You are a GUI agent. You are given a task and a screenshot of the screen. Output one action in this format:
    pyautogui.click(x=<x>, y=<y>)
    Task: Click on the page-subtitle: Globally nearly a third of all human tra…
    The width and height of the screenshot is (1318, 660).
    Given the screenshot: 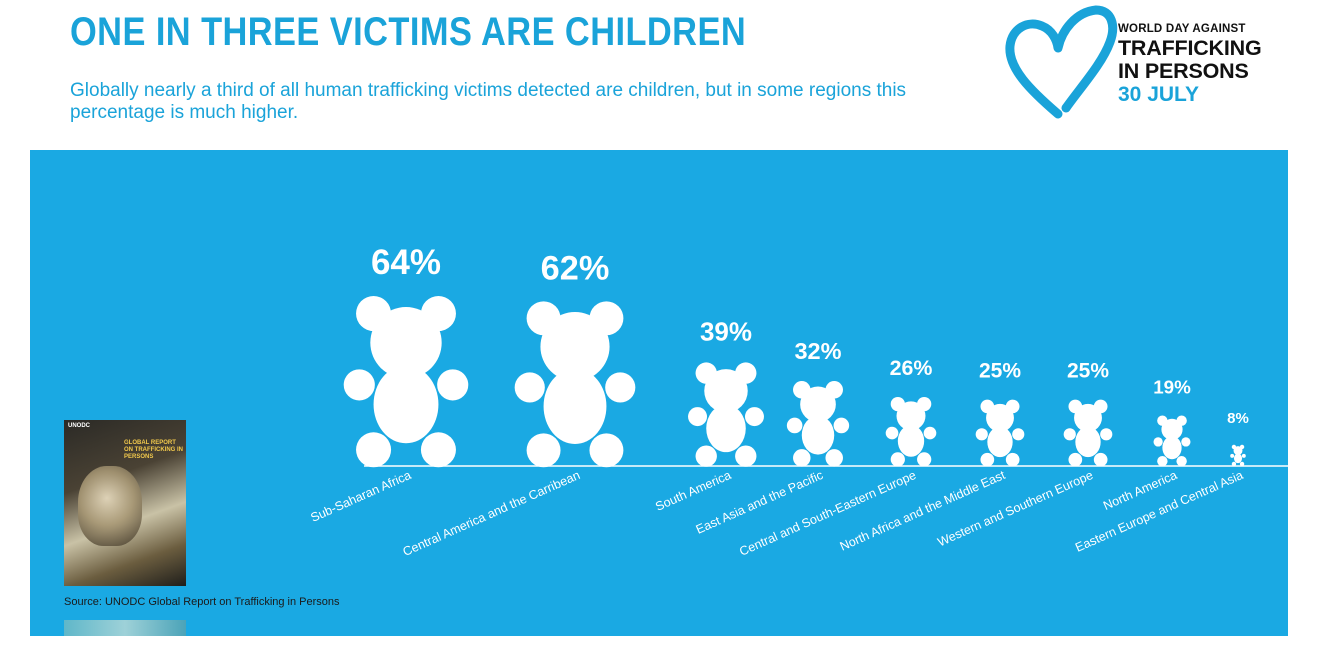 What is the action you would take?
    pyautogui.click(x=488, y=101)
    